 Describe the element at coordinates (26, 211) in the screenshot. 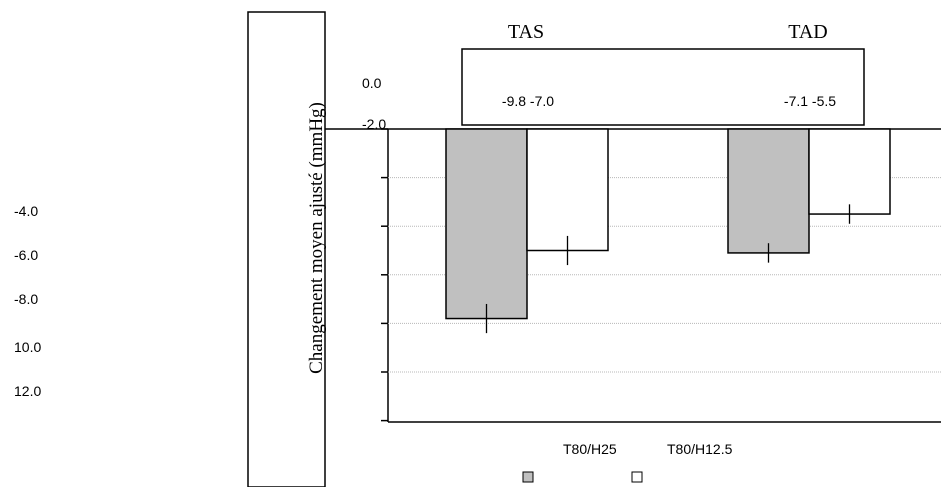

I see `y-tick-label: -4.0` at that location.